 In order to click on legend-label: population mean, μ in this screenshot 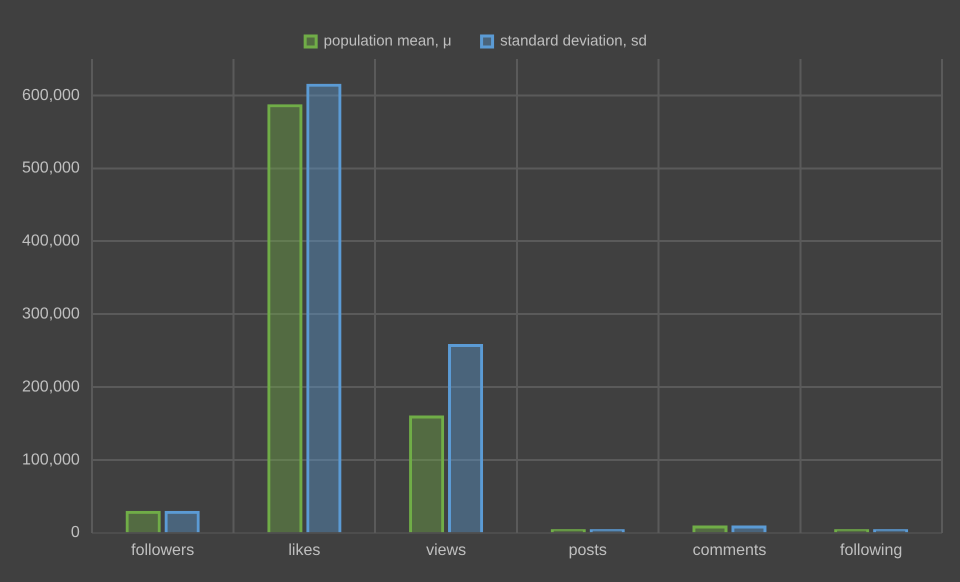, I will do `click(388, 41)`.